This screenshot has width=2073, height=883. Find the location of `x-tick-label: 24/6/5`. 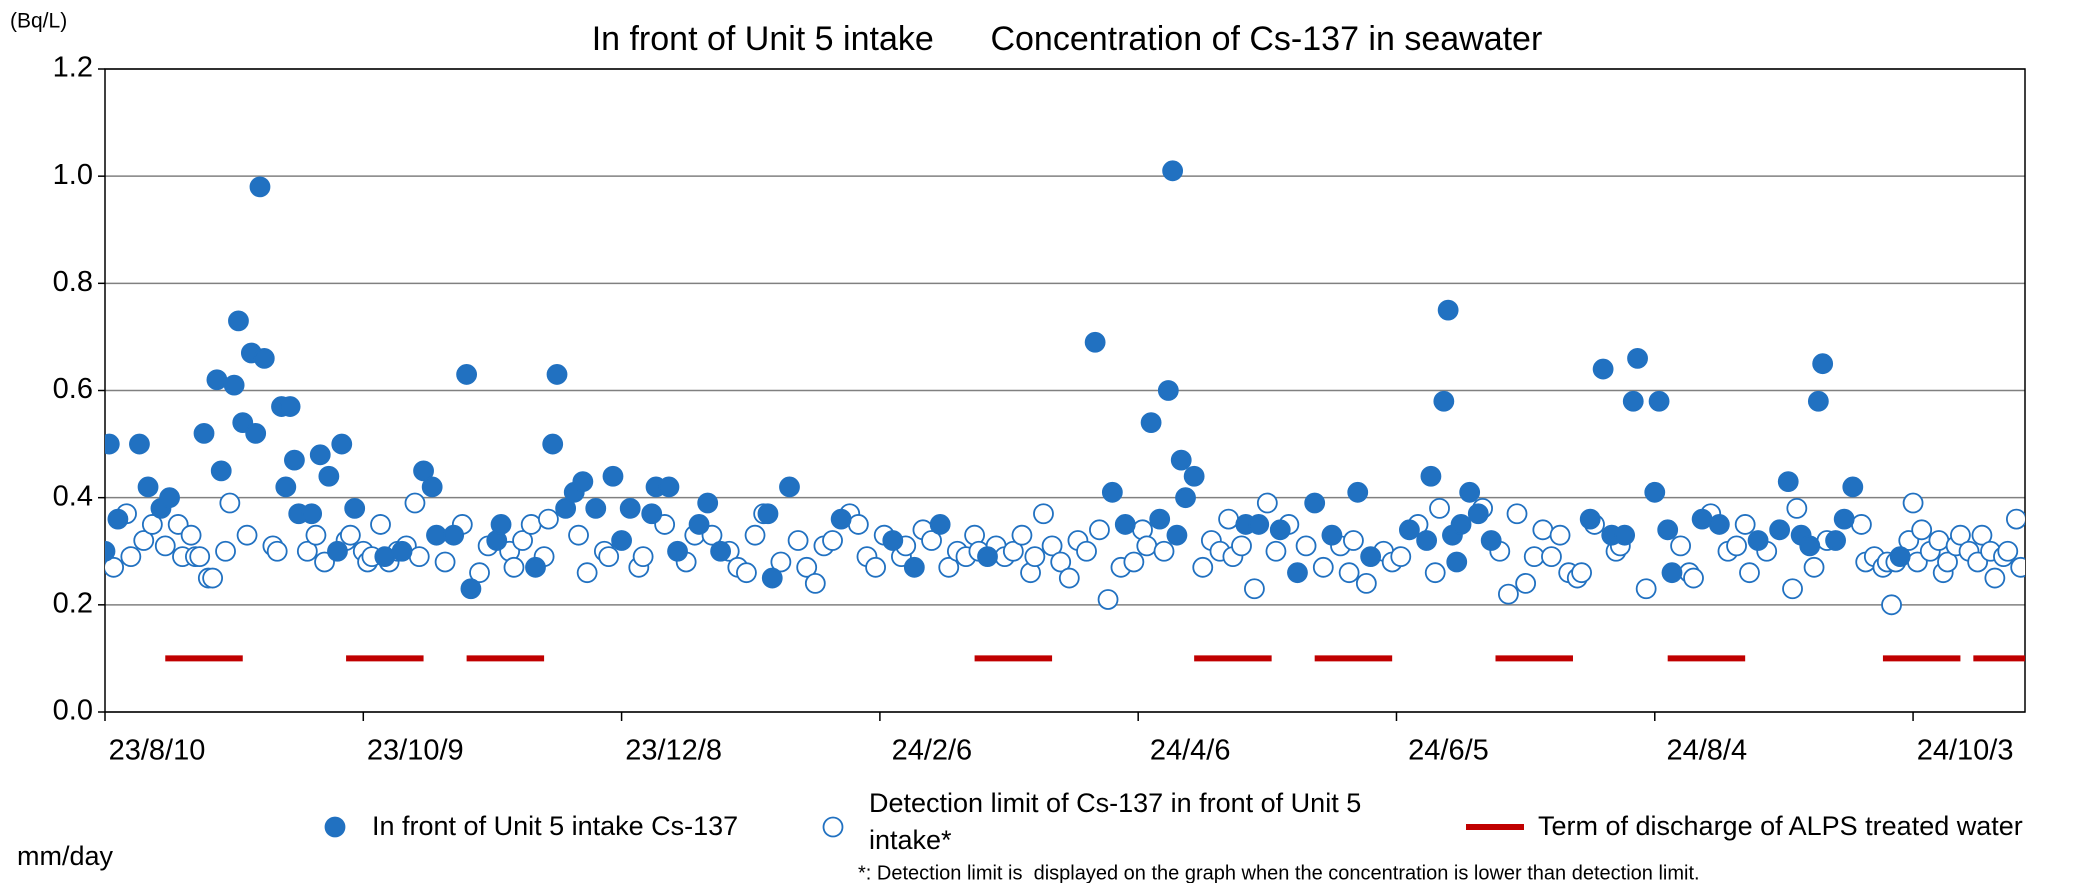

x-tick-label: 24/6/5 is located at coordinates (1448, 751).